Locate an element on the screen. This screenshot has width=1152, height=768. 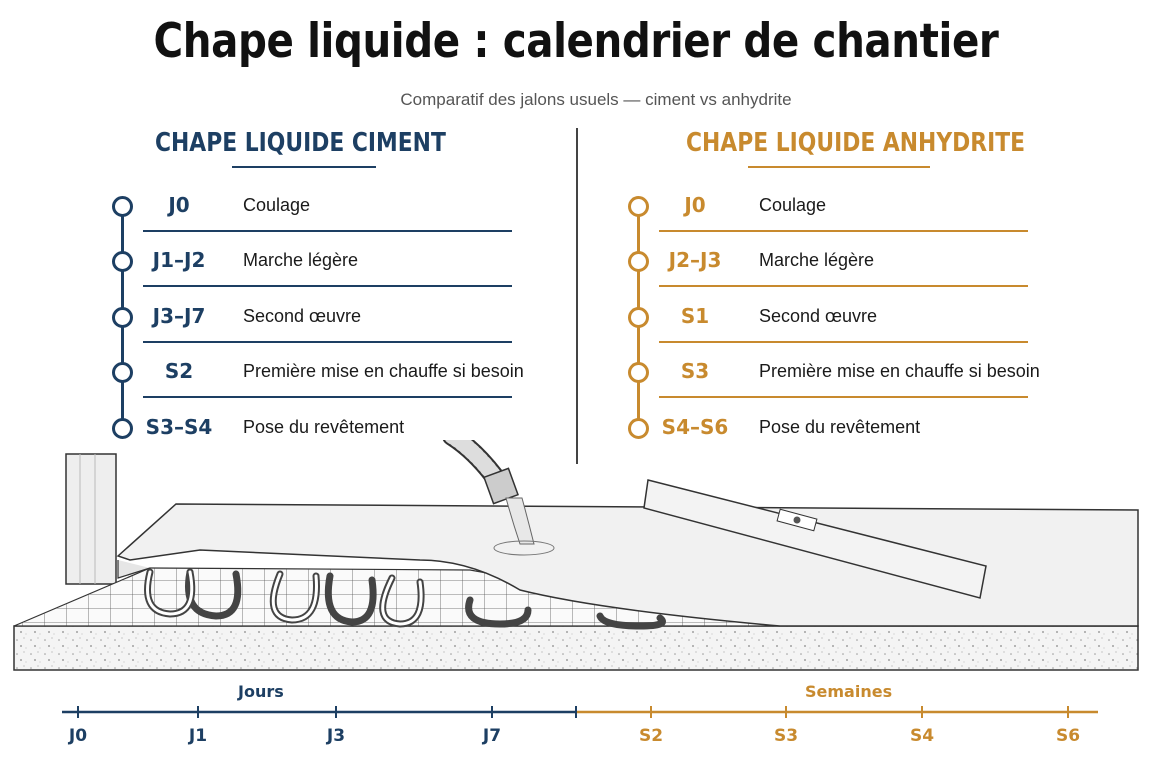
heating-pipes-highlight is located at coordinates (284, 598).